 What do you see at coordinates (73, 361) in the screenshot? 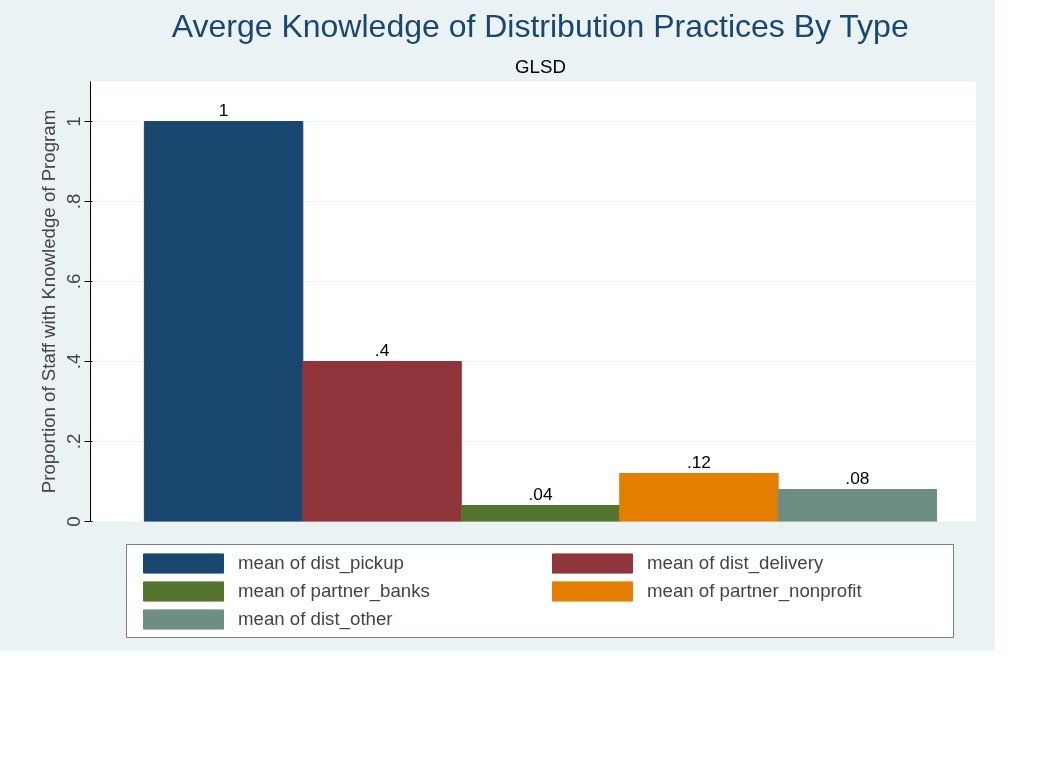
I see `y-tick-label: .4` at bounding box center [73, 361].